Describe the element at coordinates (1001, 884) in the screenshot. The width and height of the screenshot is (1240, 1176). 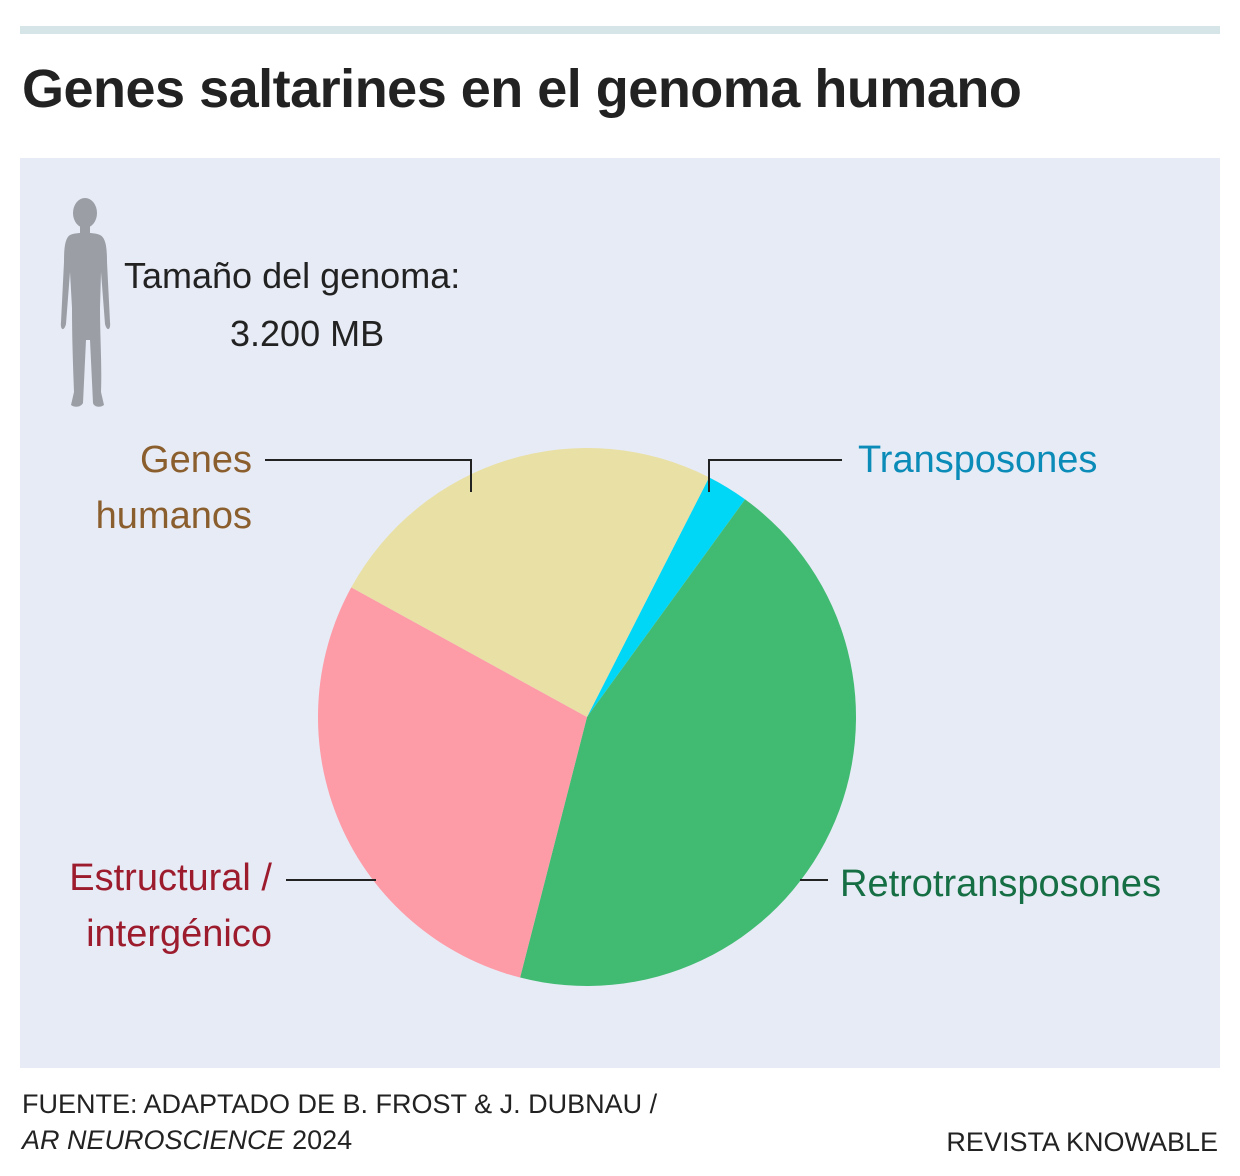
I see `label-retrotransposones: Retrotransposones` at that location.